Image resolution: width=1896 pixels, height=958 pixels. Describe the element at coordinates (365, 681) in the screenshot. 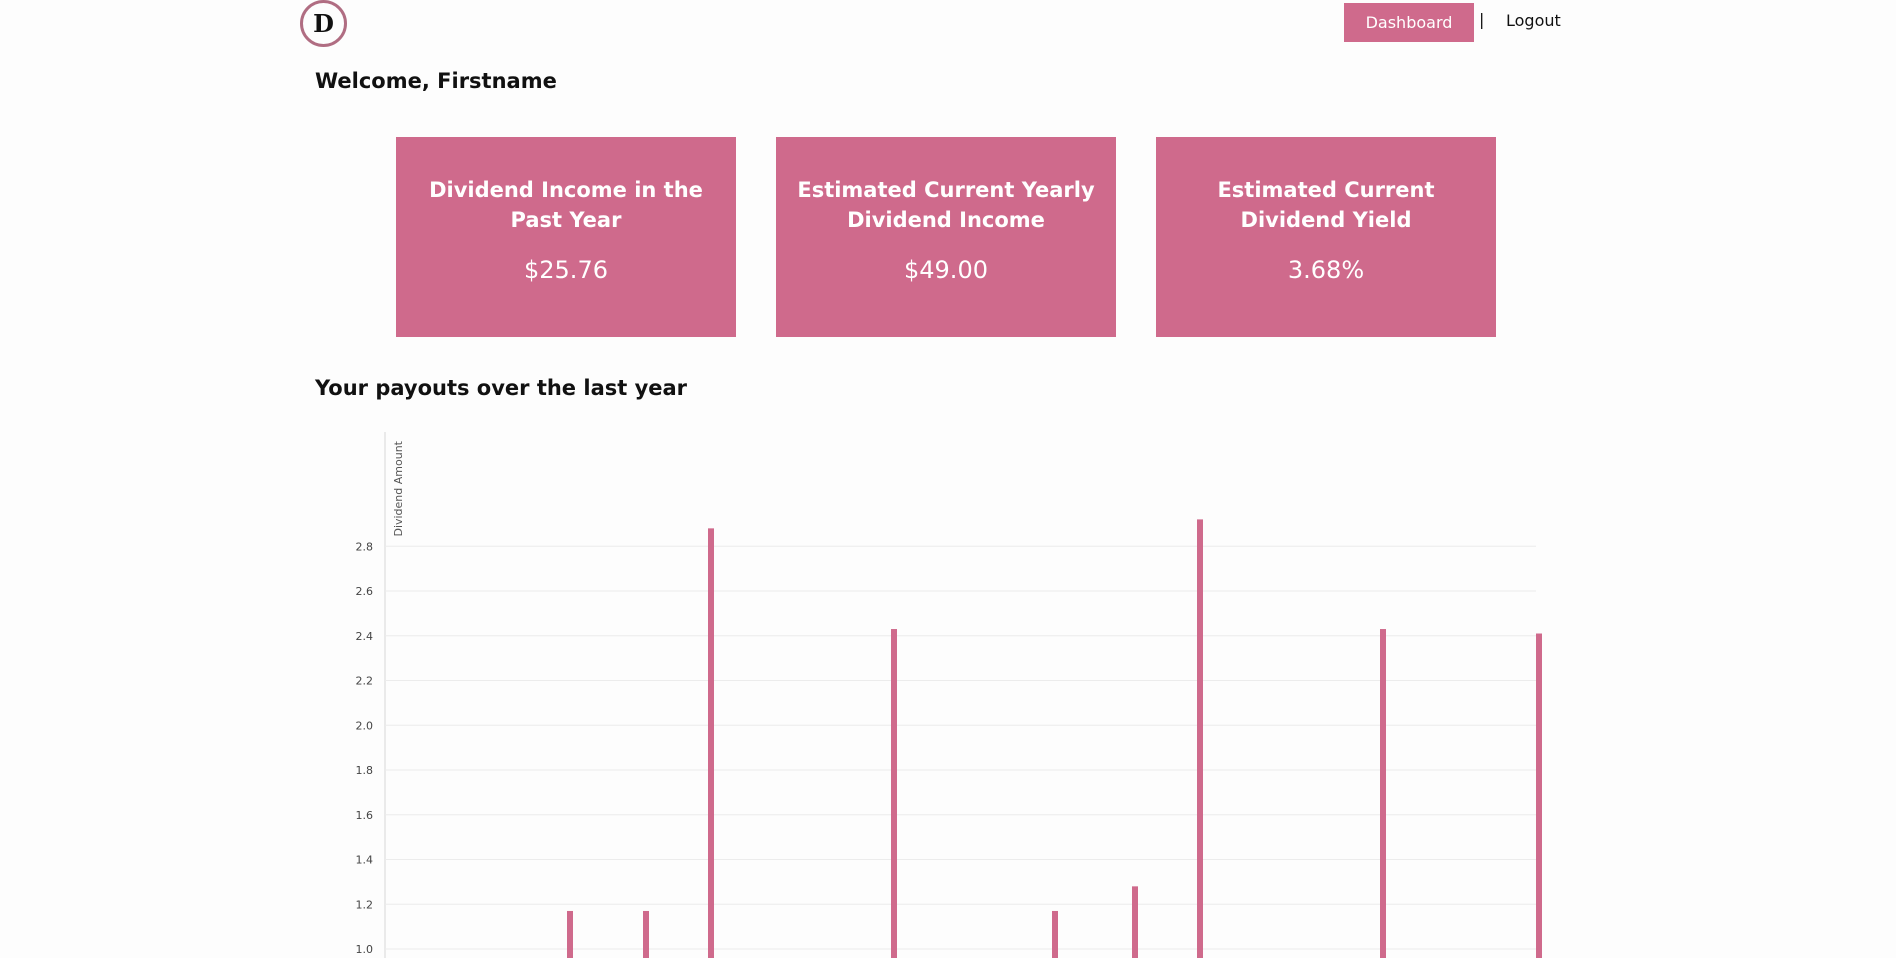

I see `y-tick-label: 2.2` at that location.